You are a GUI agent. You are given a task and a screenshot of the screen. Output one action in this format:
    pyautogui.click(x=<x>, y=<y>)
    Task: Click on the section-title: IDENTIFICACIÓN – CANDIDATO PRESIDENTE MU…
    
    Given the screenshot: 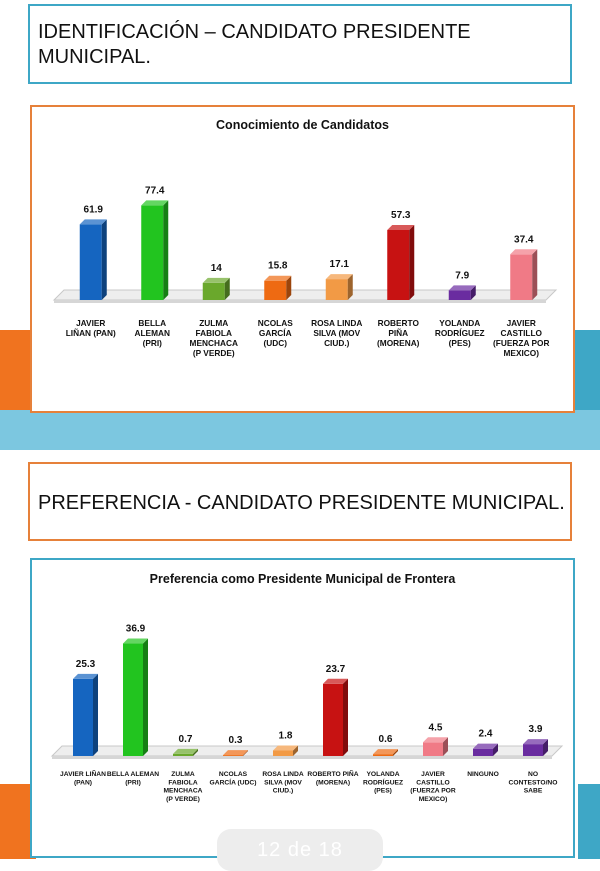 What is the action you would take?
    pyautogui.click(x=254, y=44)
    